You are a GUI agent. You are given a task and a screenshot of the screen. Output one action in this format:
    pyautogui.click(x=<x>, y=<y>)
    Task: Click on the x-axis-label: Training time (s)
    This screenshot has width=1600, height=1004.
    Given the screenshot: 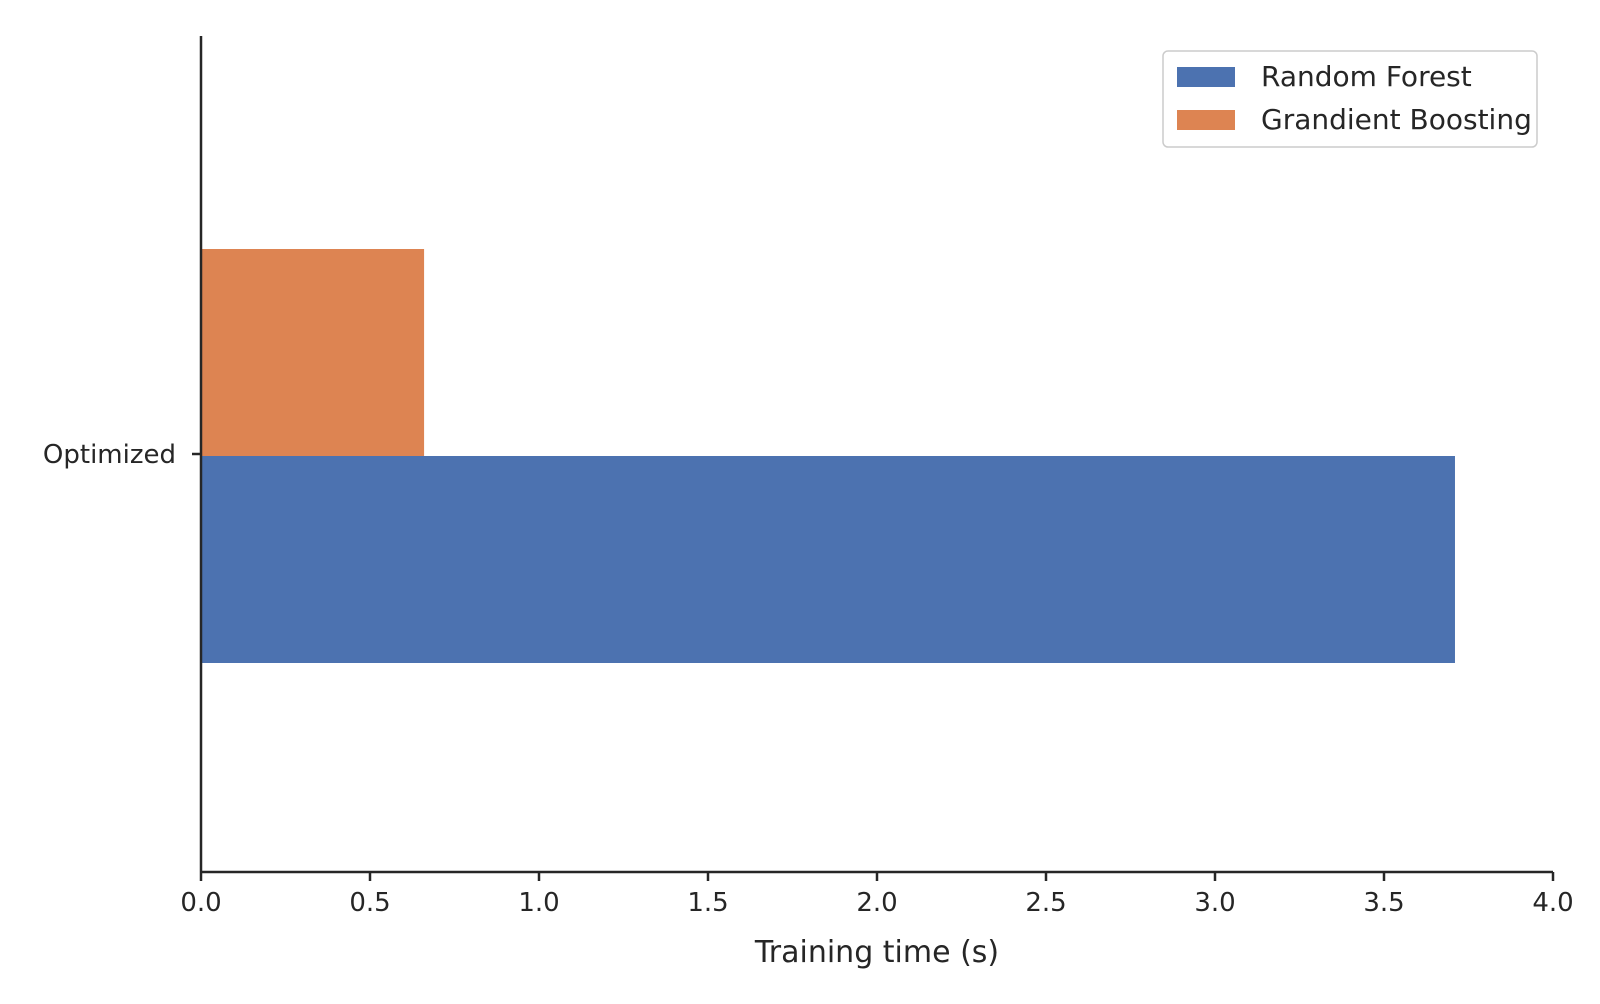 What is the action you would take?
    pyautogui.click(x=876, y=952)
    